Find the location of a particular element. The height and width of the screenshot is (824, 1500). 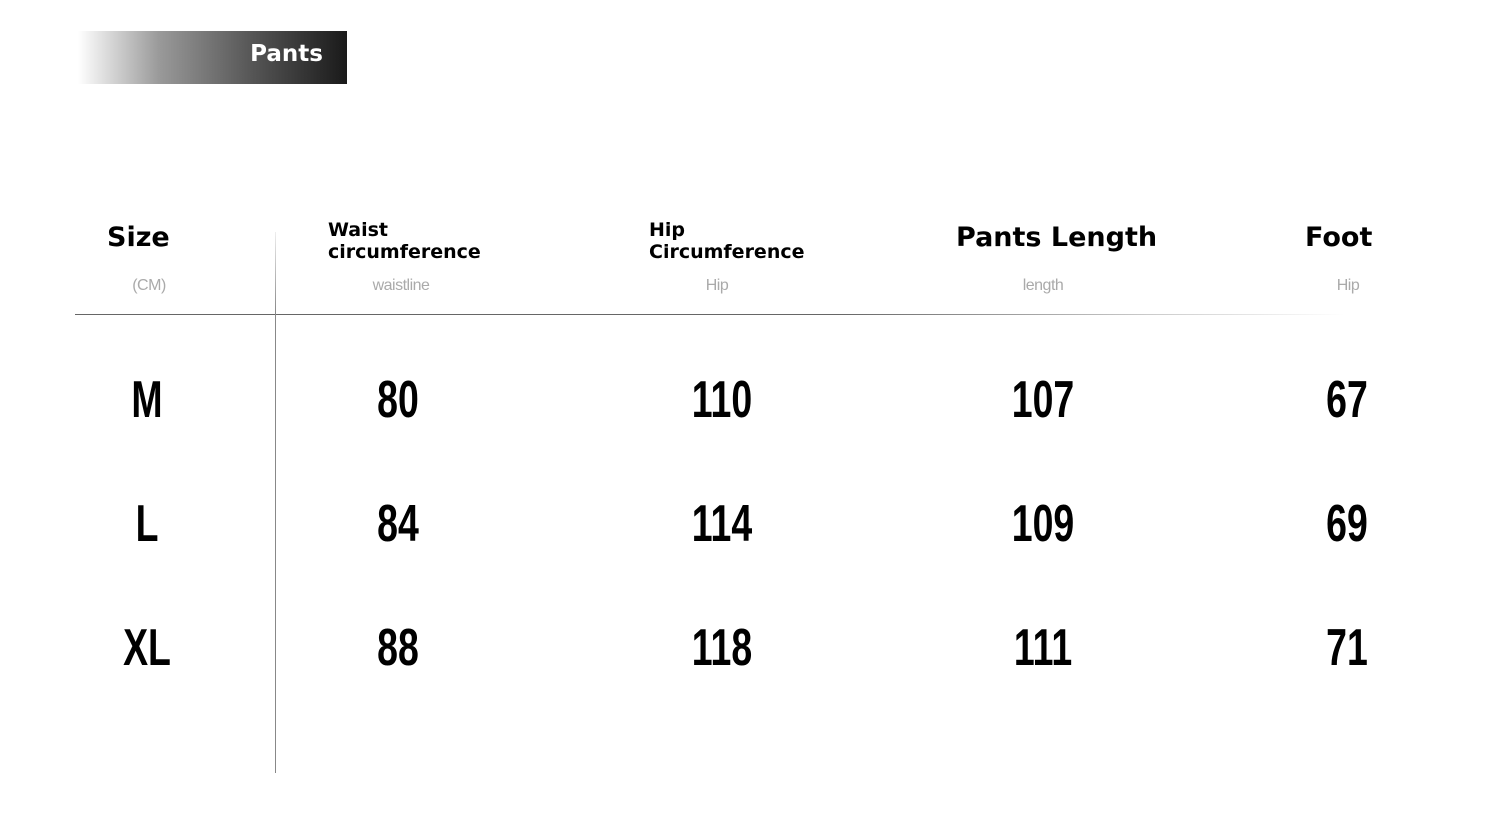

table-cell: 109 is located at coordinates (1043, 524).